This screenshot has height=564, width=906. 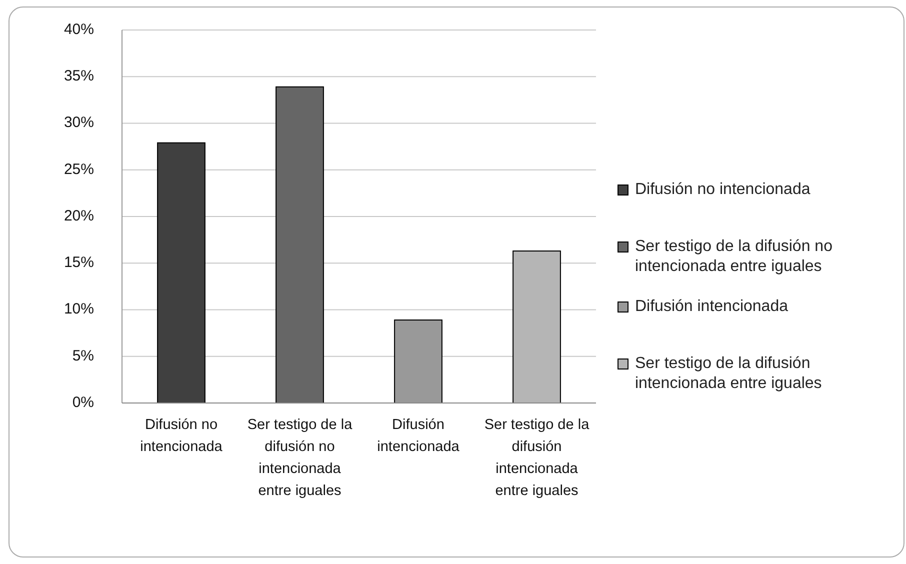 I want to click on y-tick-label: 40%, so click(x=79, y=29).